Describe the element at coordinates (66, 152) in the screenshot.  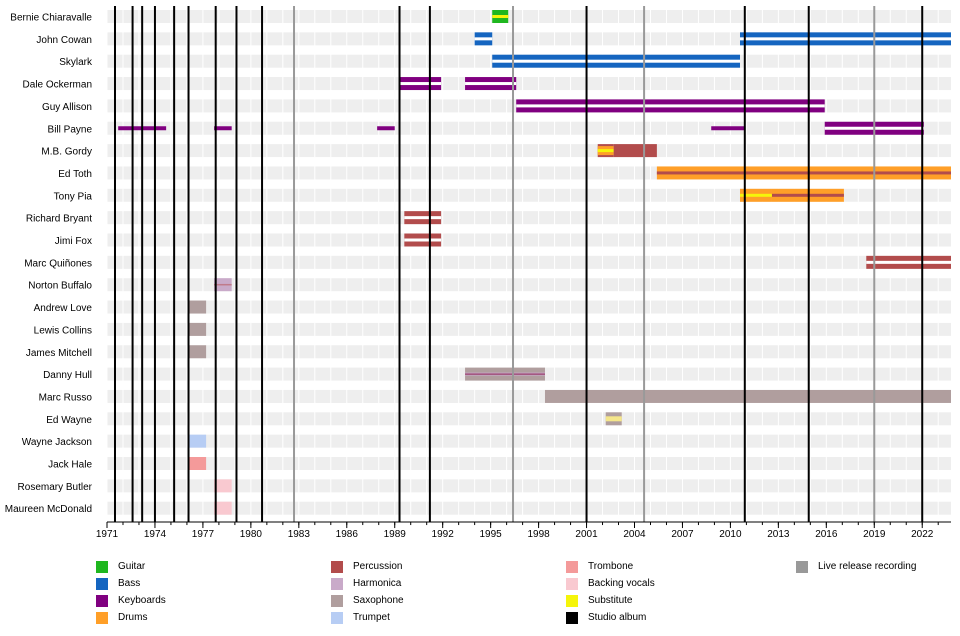
I see `member-label: M.B. Gordy` at that location.